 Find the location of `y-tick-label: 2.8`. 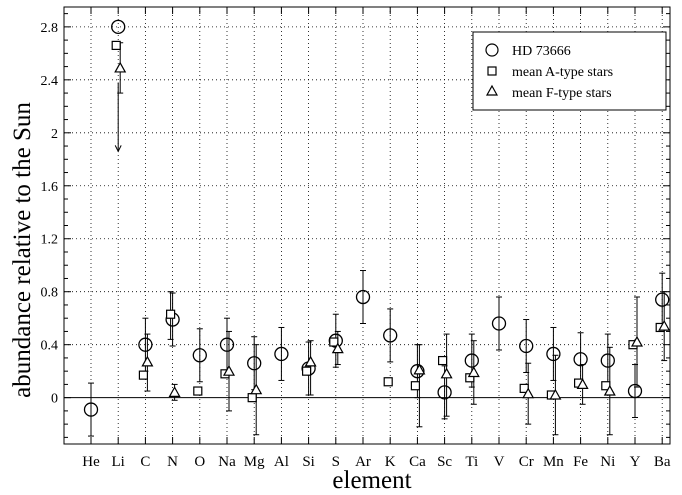

y-tick-label: 2.8 is located at coordinates (50, 28).